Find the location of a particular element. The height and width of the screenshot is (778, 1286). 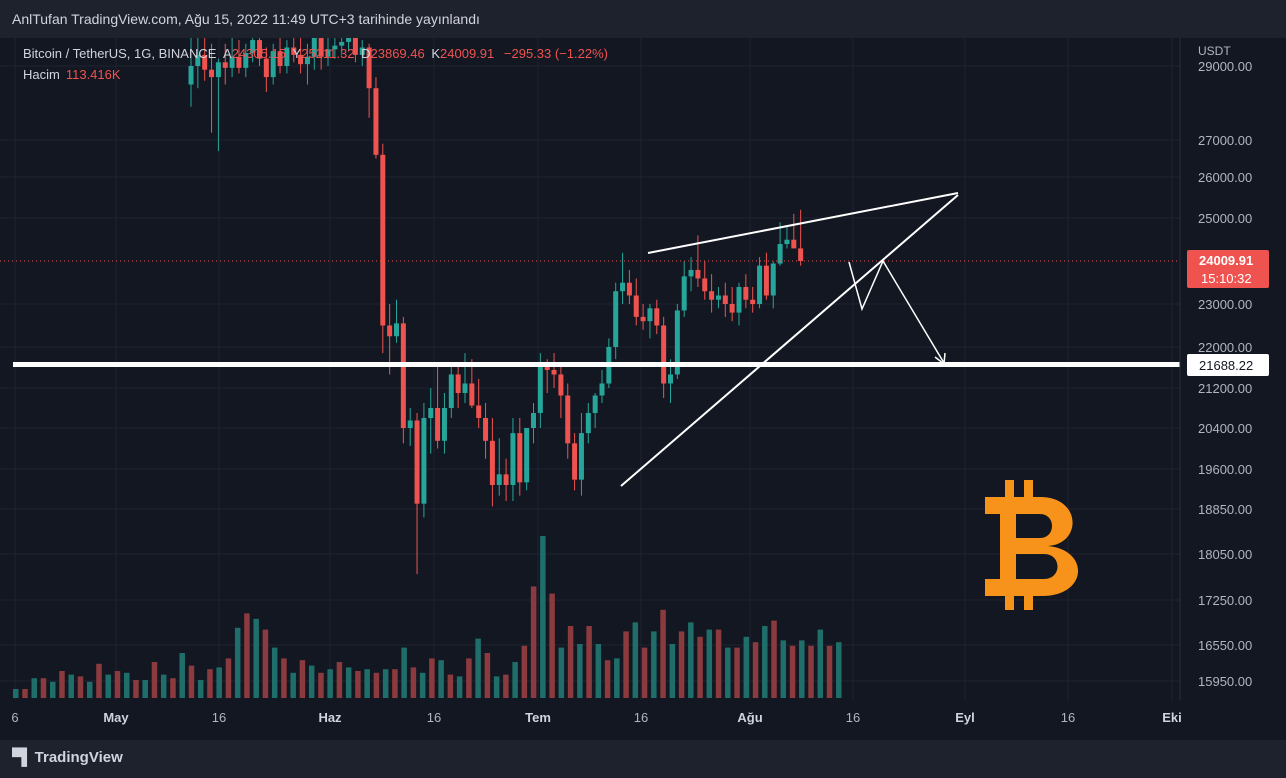

tradingview-logo: ▀▌ TradingView is located at coordinates (67, 758).